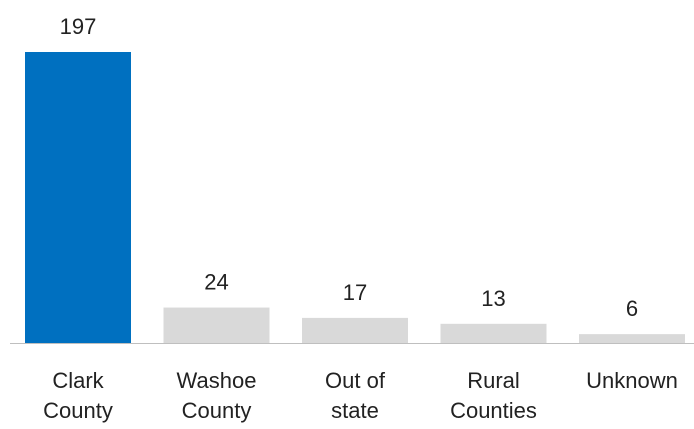 The height and width of the screenshot is (429, 694). I want to click on value-label: 24, so click(216, 282).